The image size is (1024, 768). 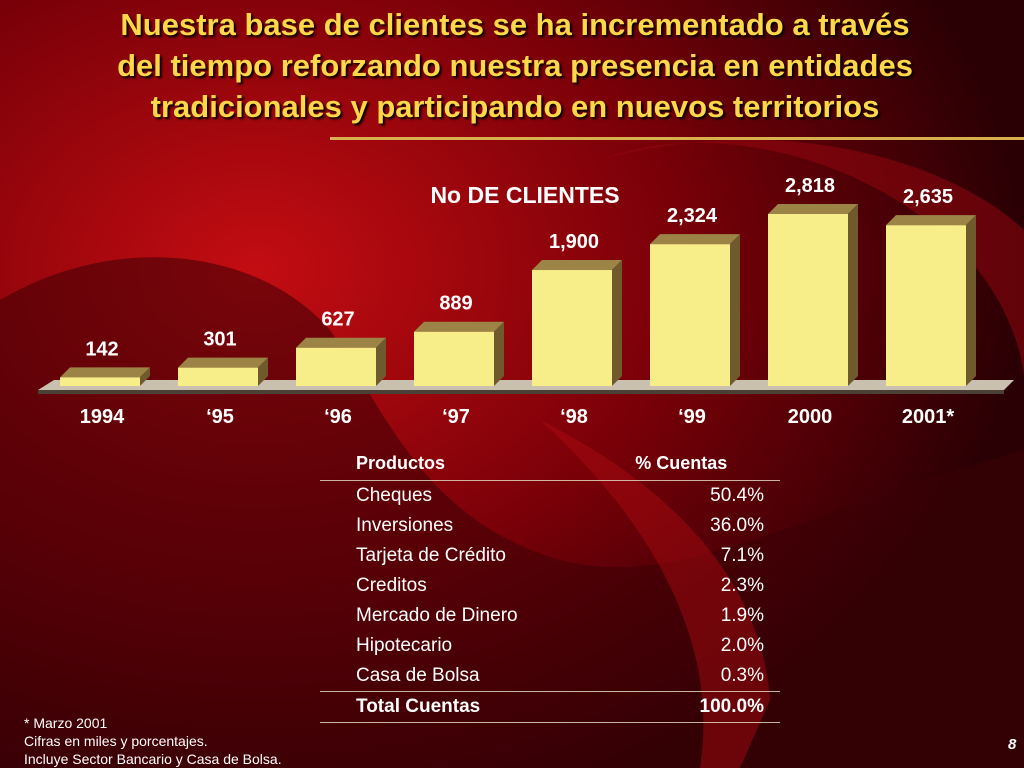 I want to click on product-percent: 2.0%, so click(x=742, y=645).